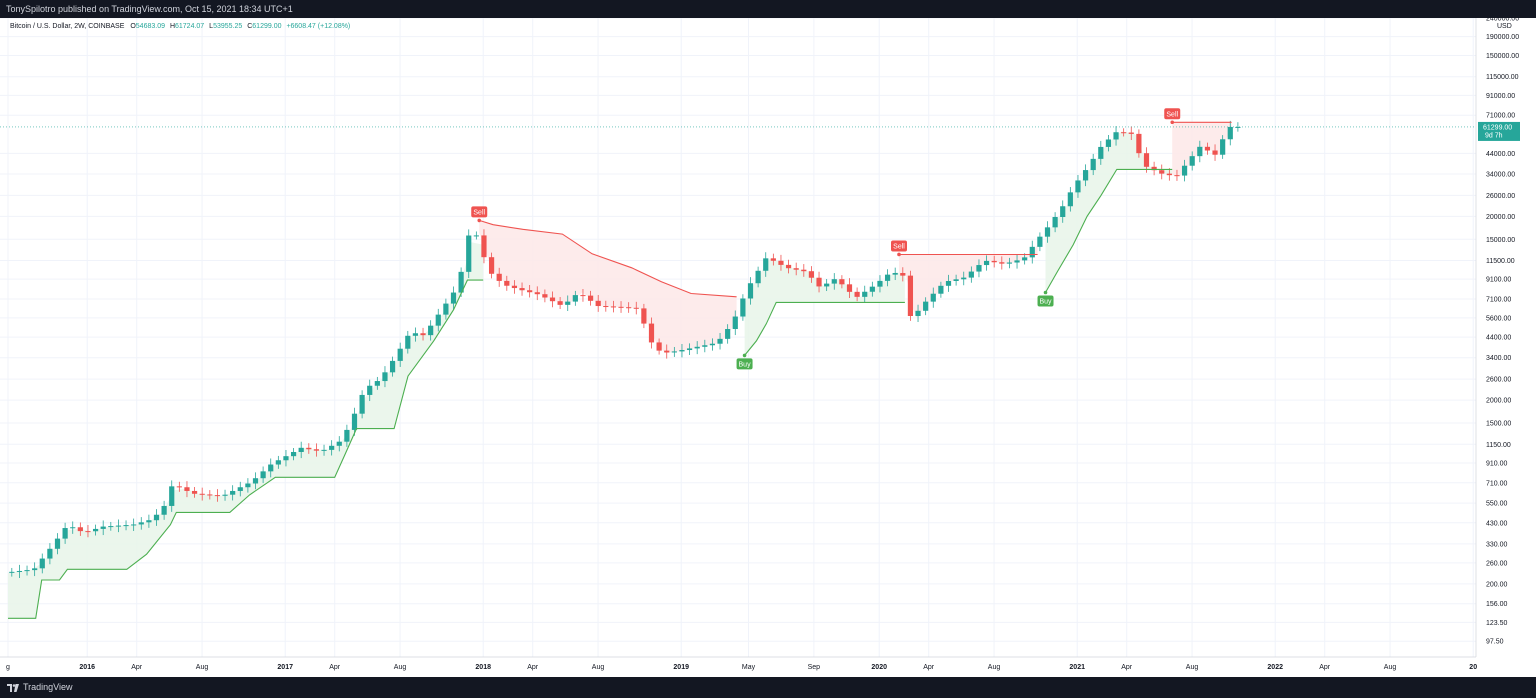 The image size is (1536, 698). Describe the element at coordinates (1497, 127) in the screenshot. I see `price-badge-value: 61299.00` at that location.